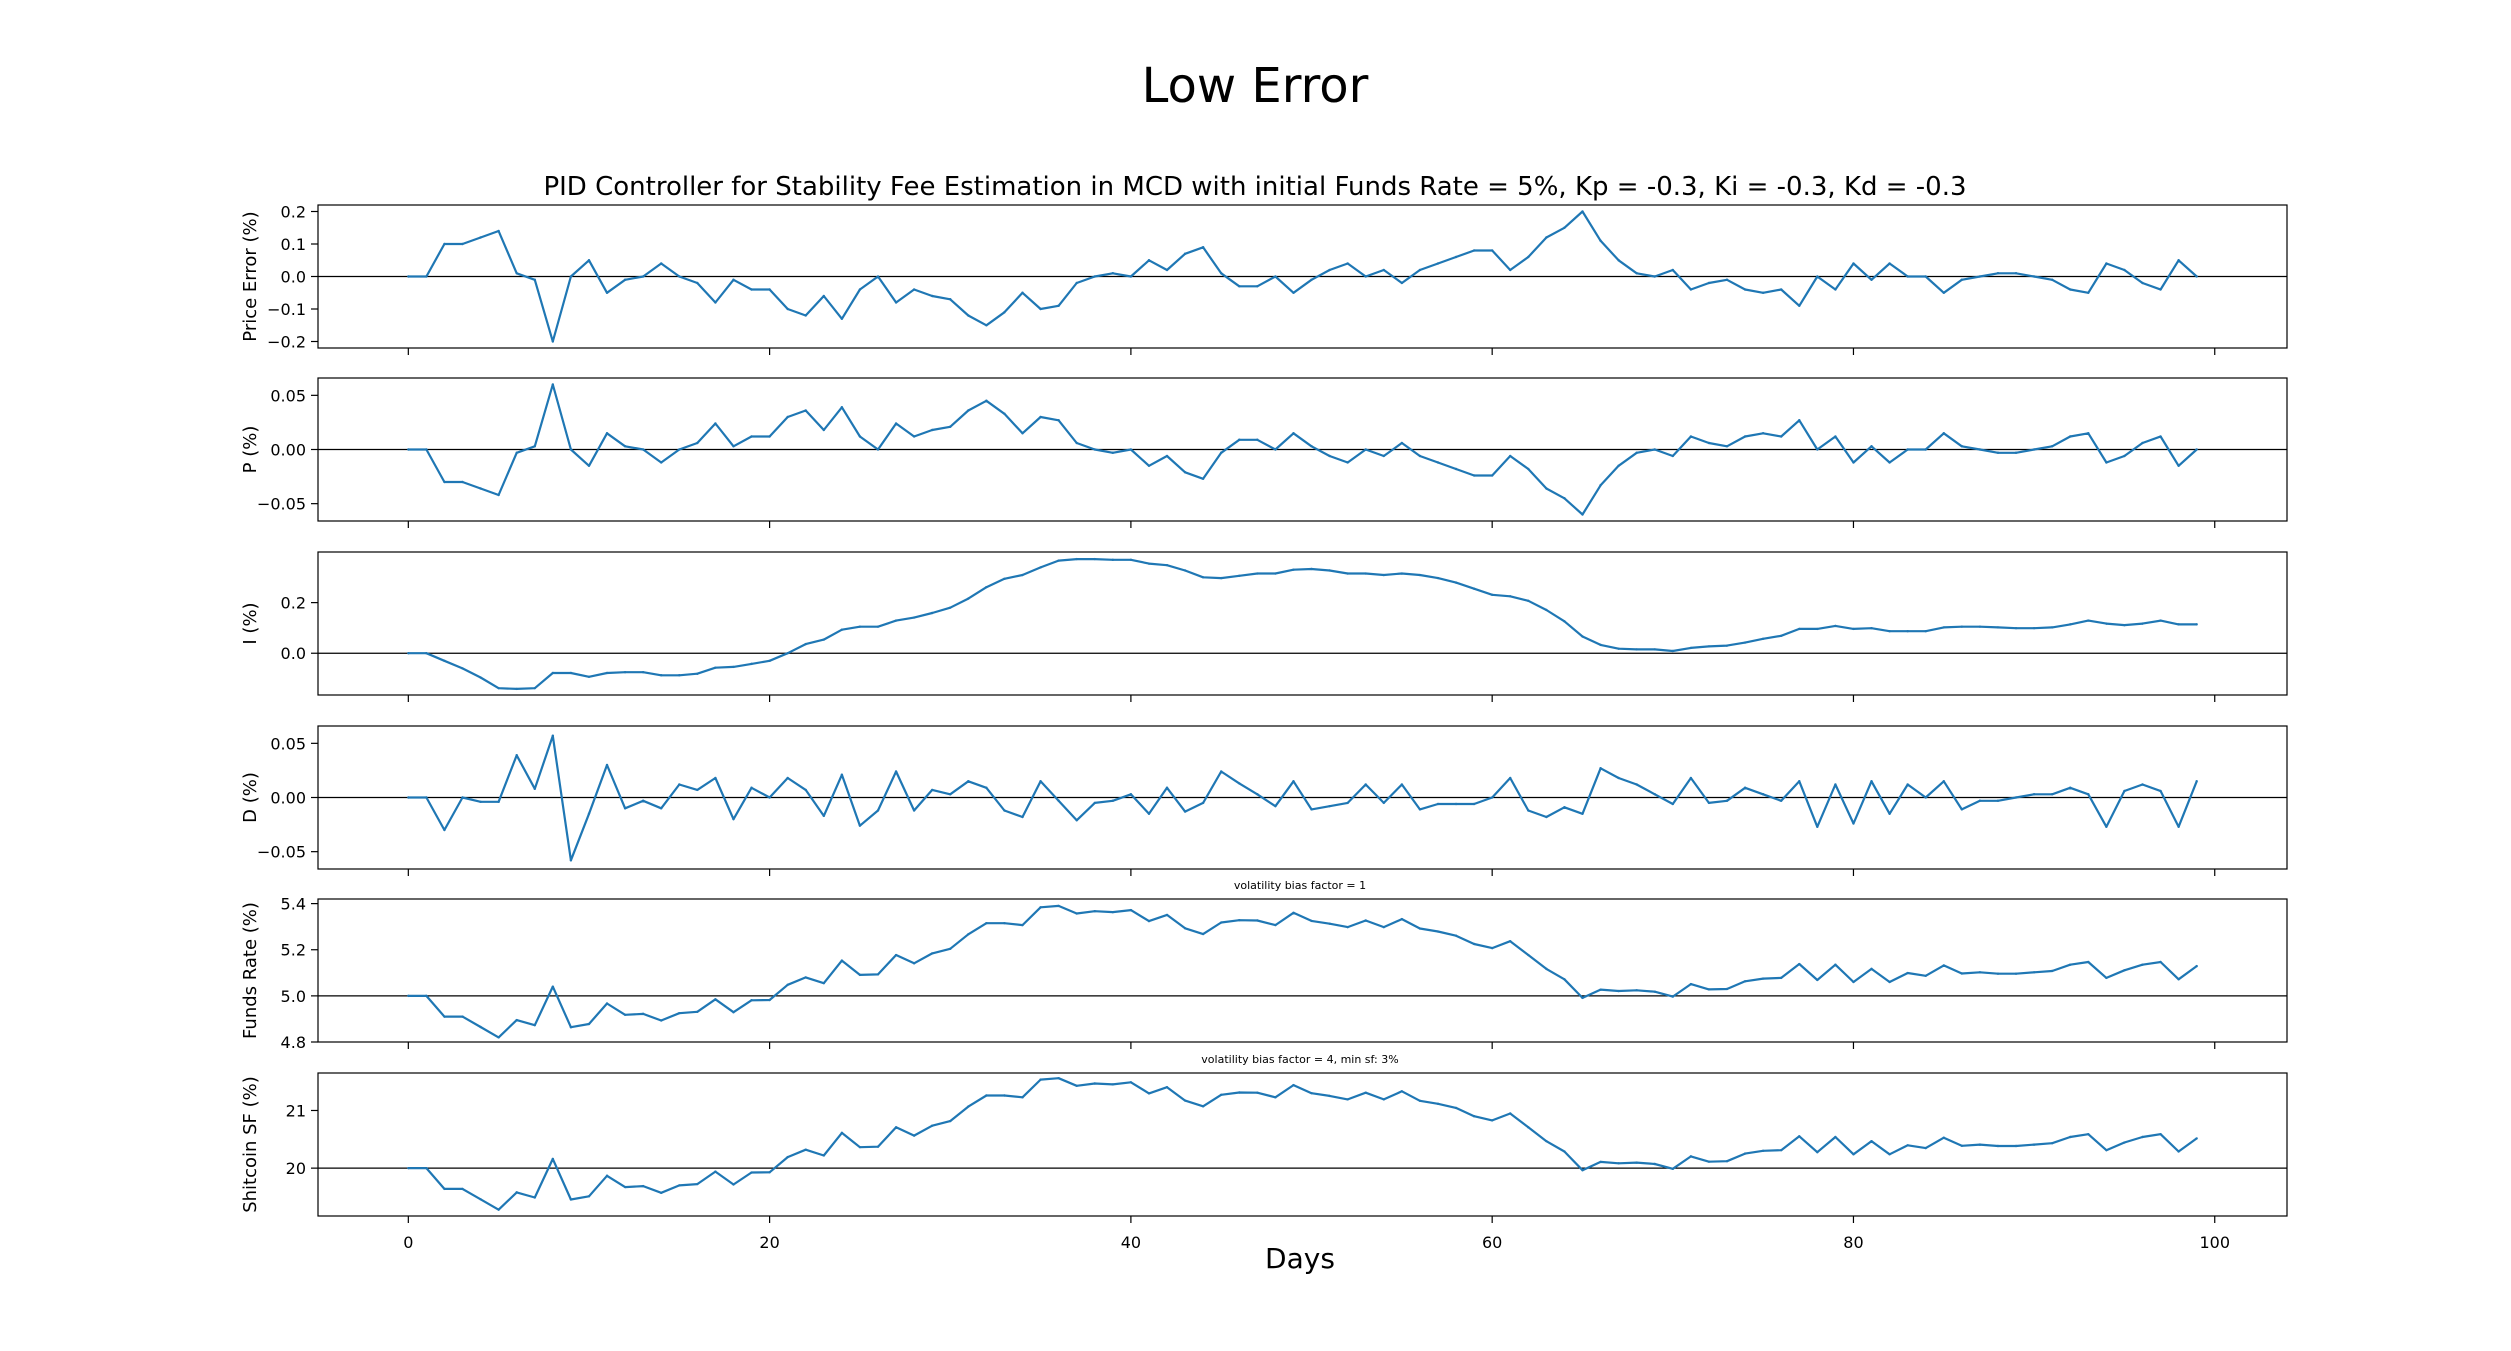 Image resolution: width=2511 pixels, height=1351 pixels. Describe the element at coordinates (286, 309) in the screenshot. I see `price-error-ytick-label: −0.1` at that location.